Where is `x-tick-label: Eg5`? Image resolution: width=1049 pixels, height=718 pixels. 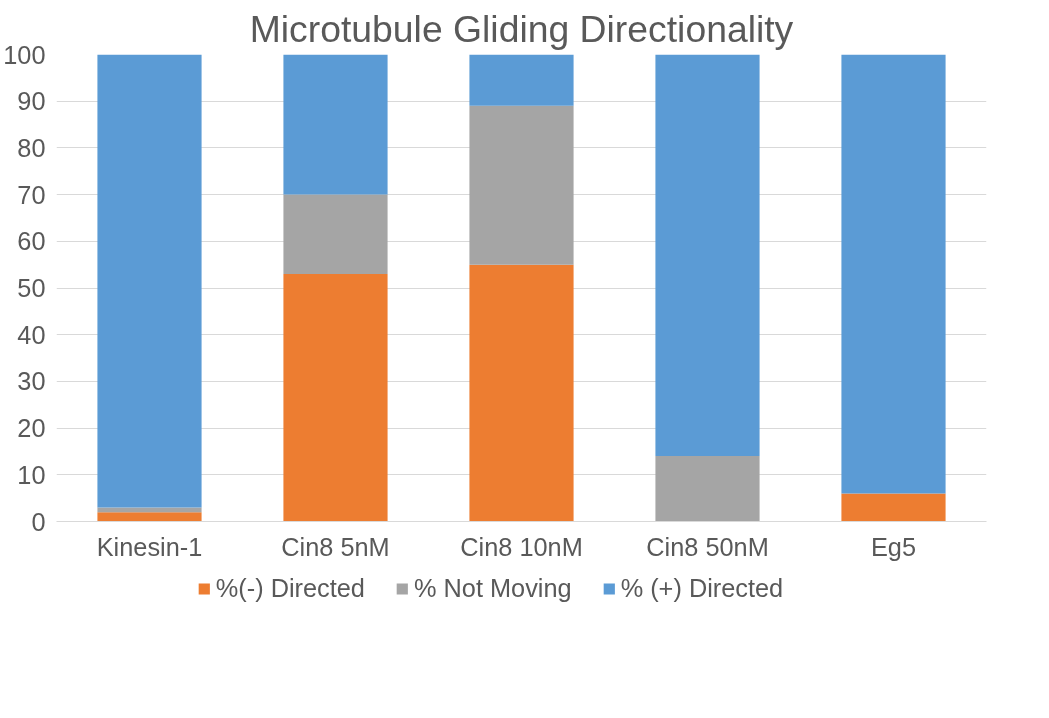
x-tick-label: Eg5 is located at coordinates (893, 546).